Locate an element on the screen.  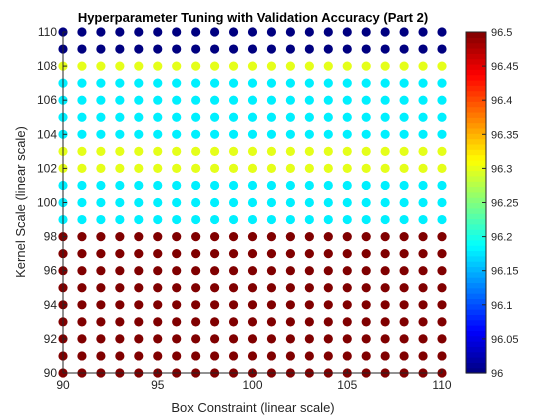
y-tick-label: 96 is located at coordinates (51, 271).